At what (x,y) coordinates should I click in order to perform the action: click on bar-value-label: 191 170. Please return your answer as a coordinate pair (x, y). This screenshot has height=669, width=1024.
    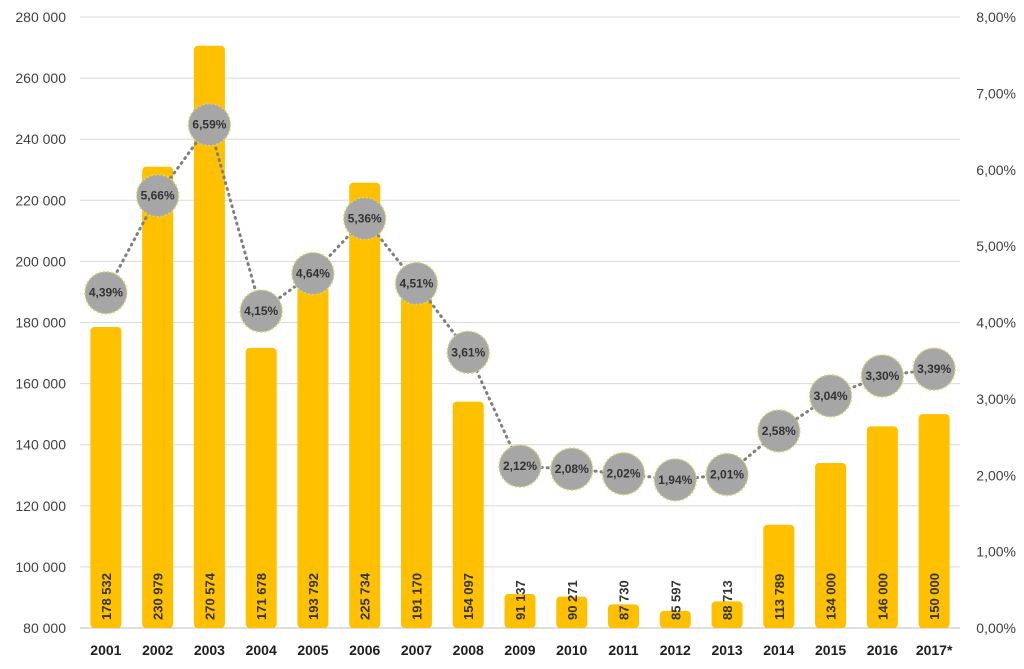
    Looking at the image, I should click on (416, 596).